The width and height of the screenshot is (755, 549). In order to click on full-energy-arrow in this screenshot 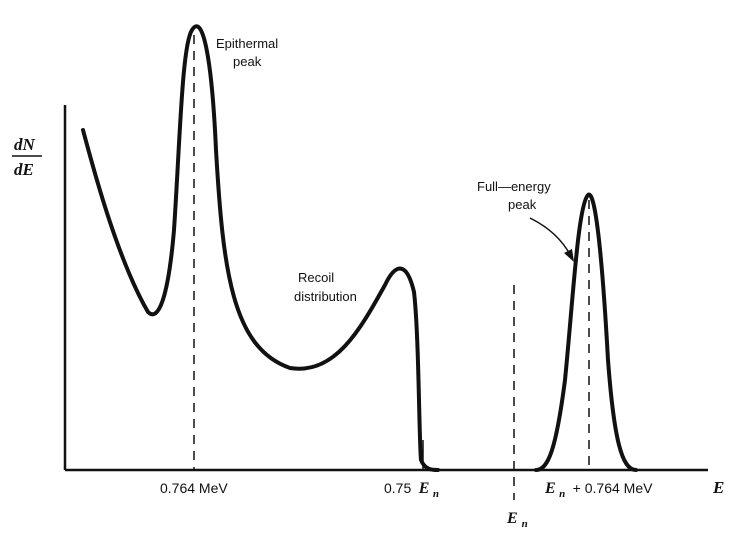, I will do `click(550, 237)`.